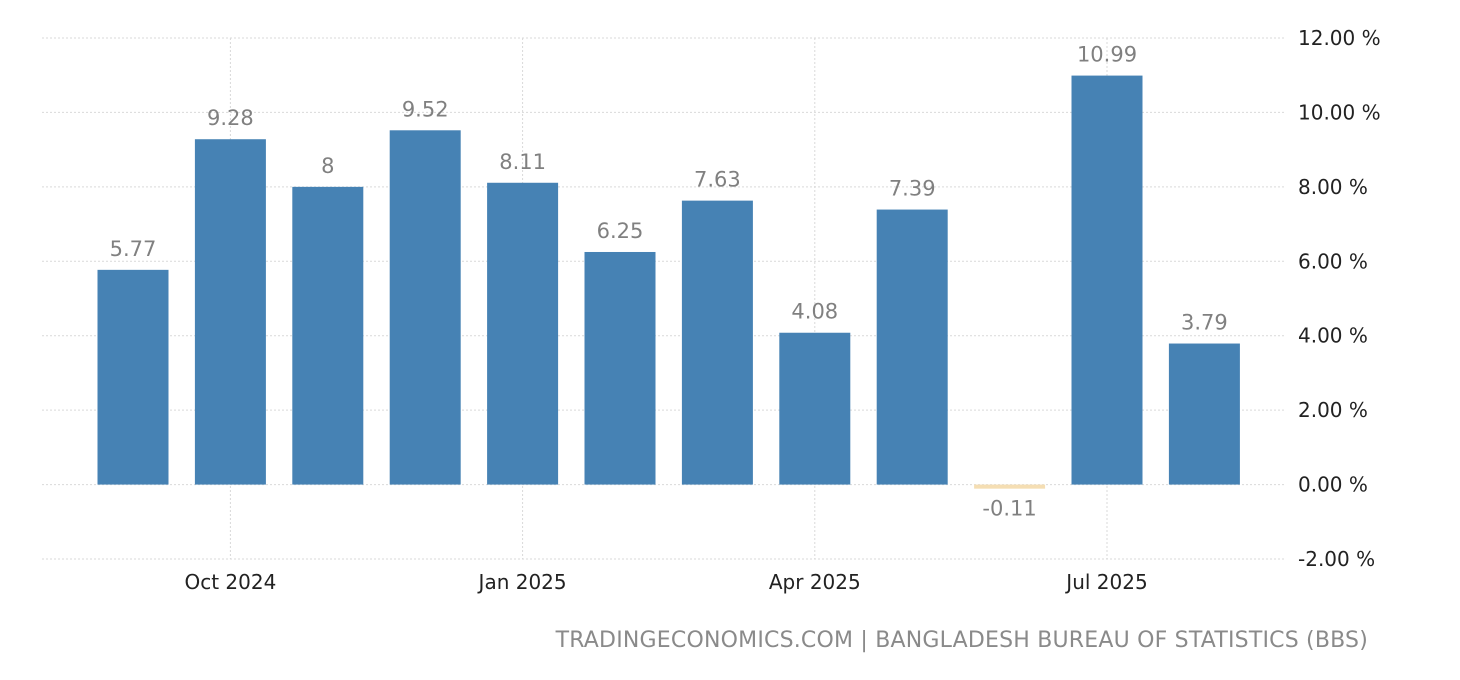 The image size is (1460, 680). I want to click on x-tick-label: Jul 2025, so click(1105, 582).